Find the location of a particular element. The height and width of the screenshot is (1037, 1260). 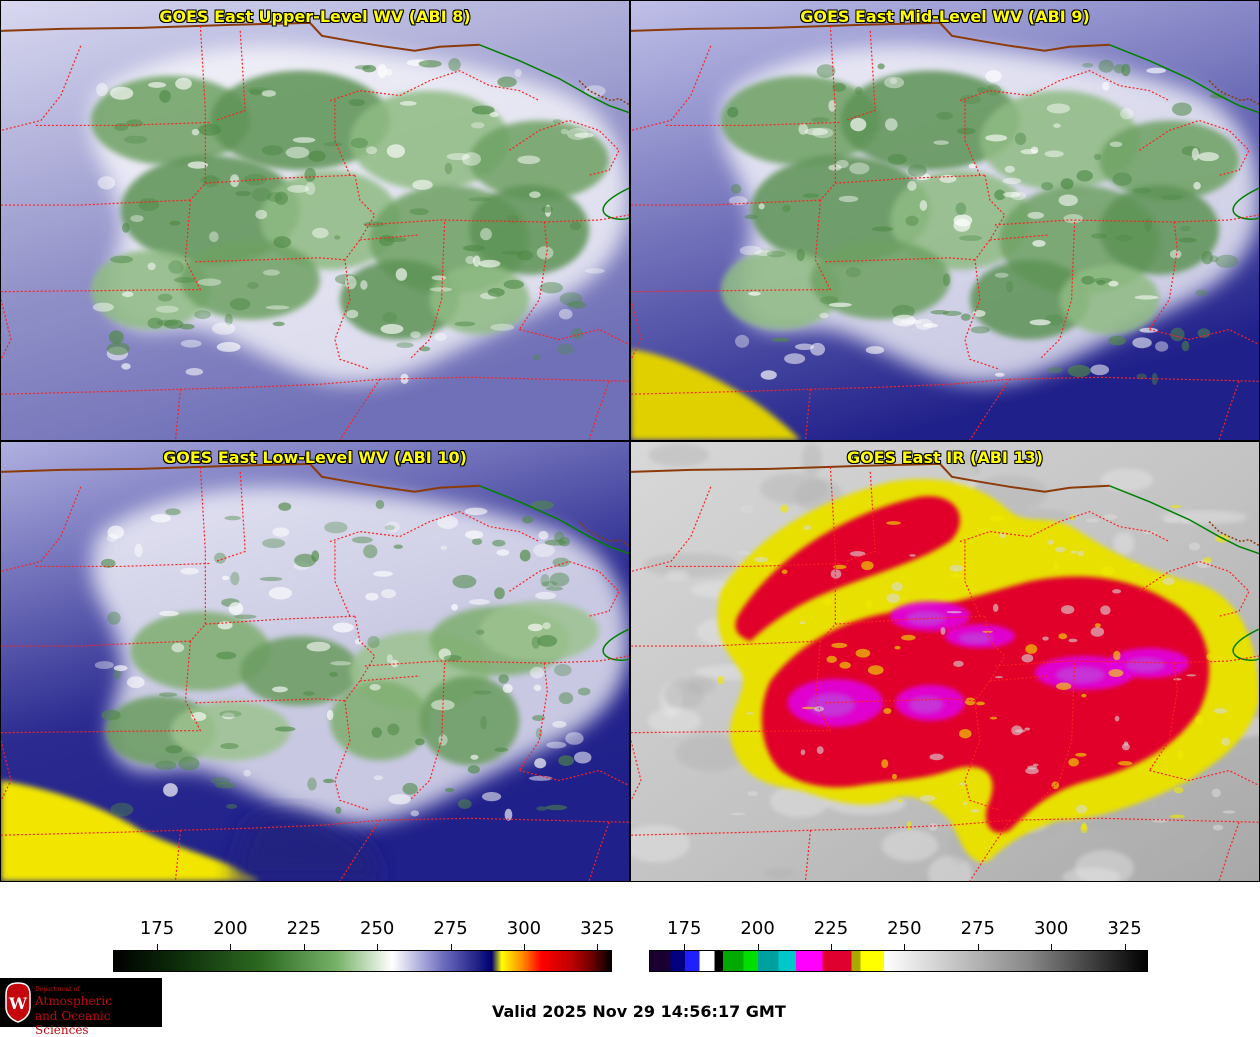

logo-letter: W is located at coordinates (18, 1003).